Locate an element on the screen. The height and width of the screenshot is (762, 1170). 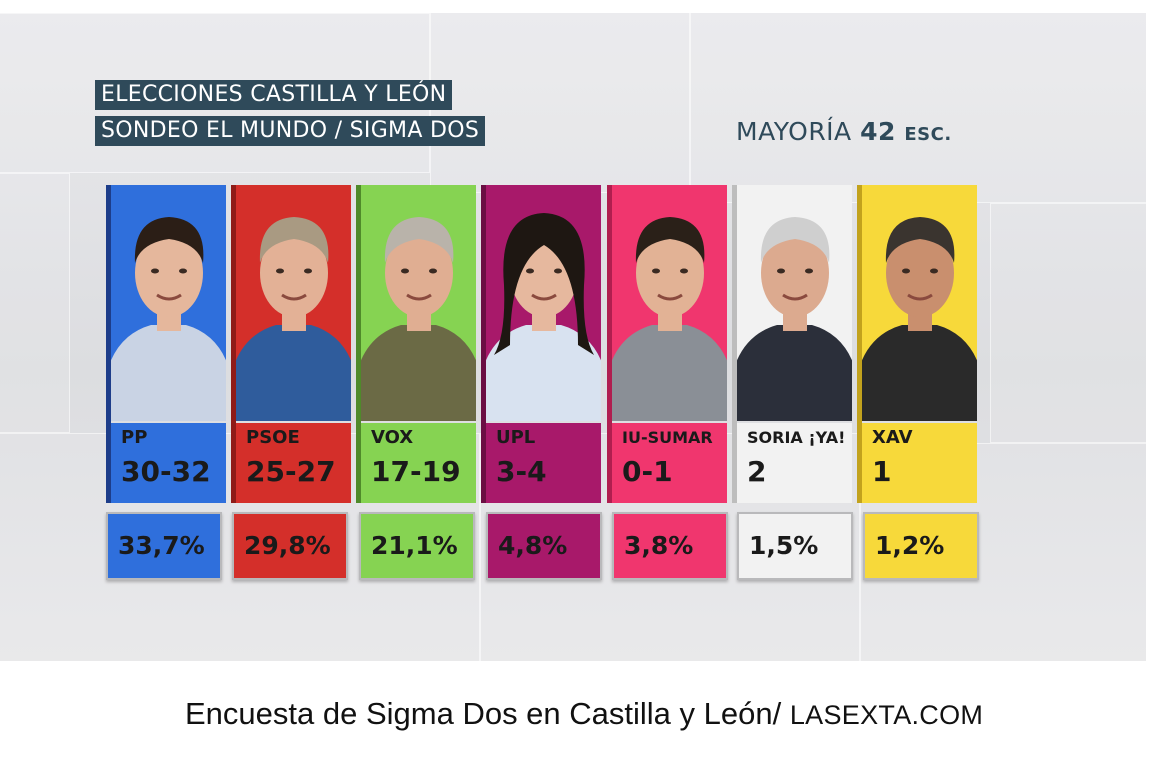
party-info: PP 30-32 is located at coordinates (168, 463).